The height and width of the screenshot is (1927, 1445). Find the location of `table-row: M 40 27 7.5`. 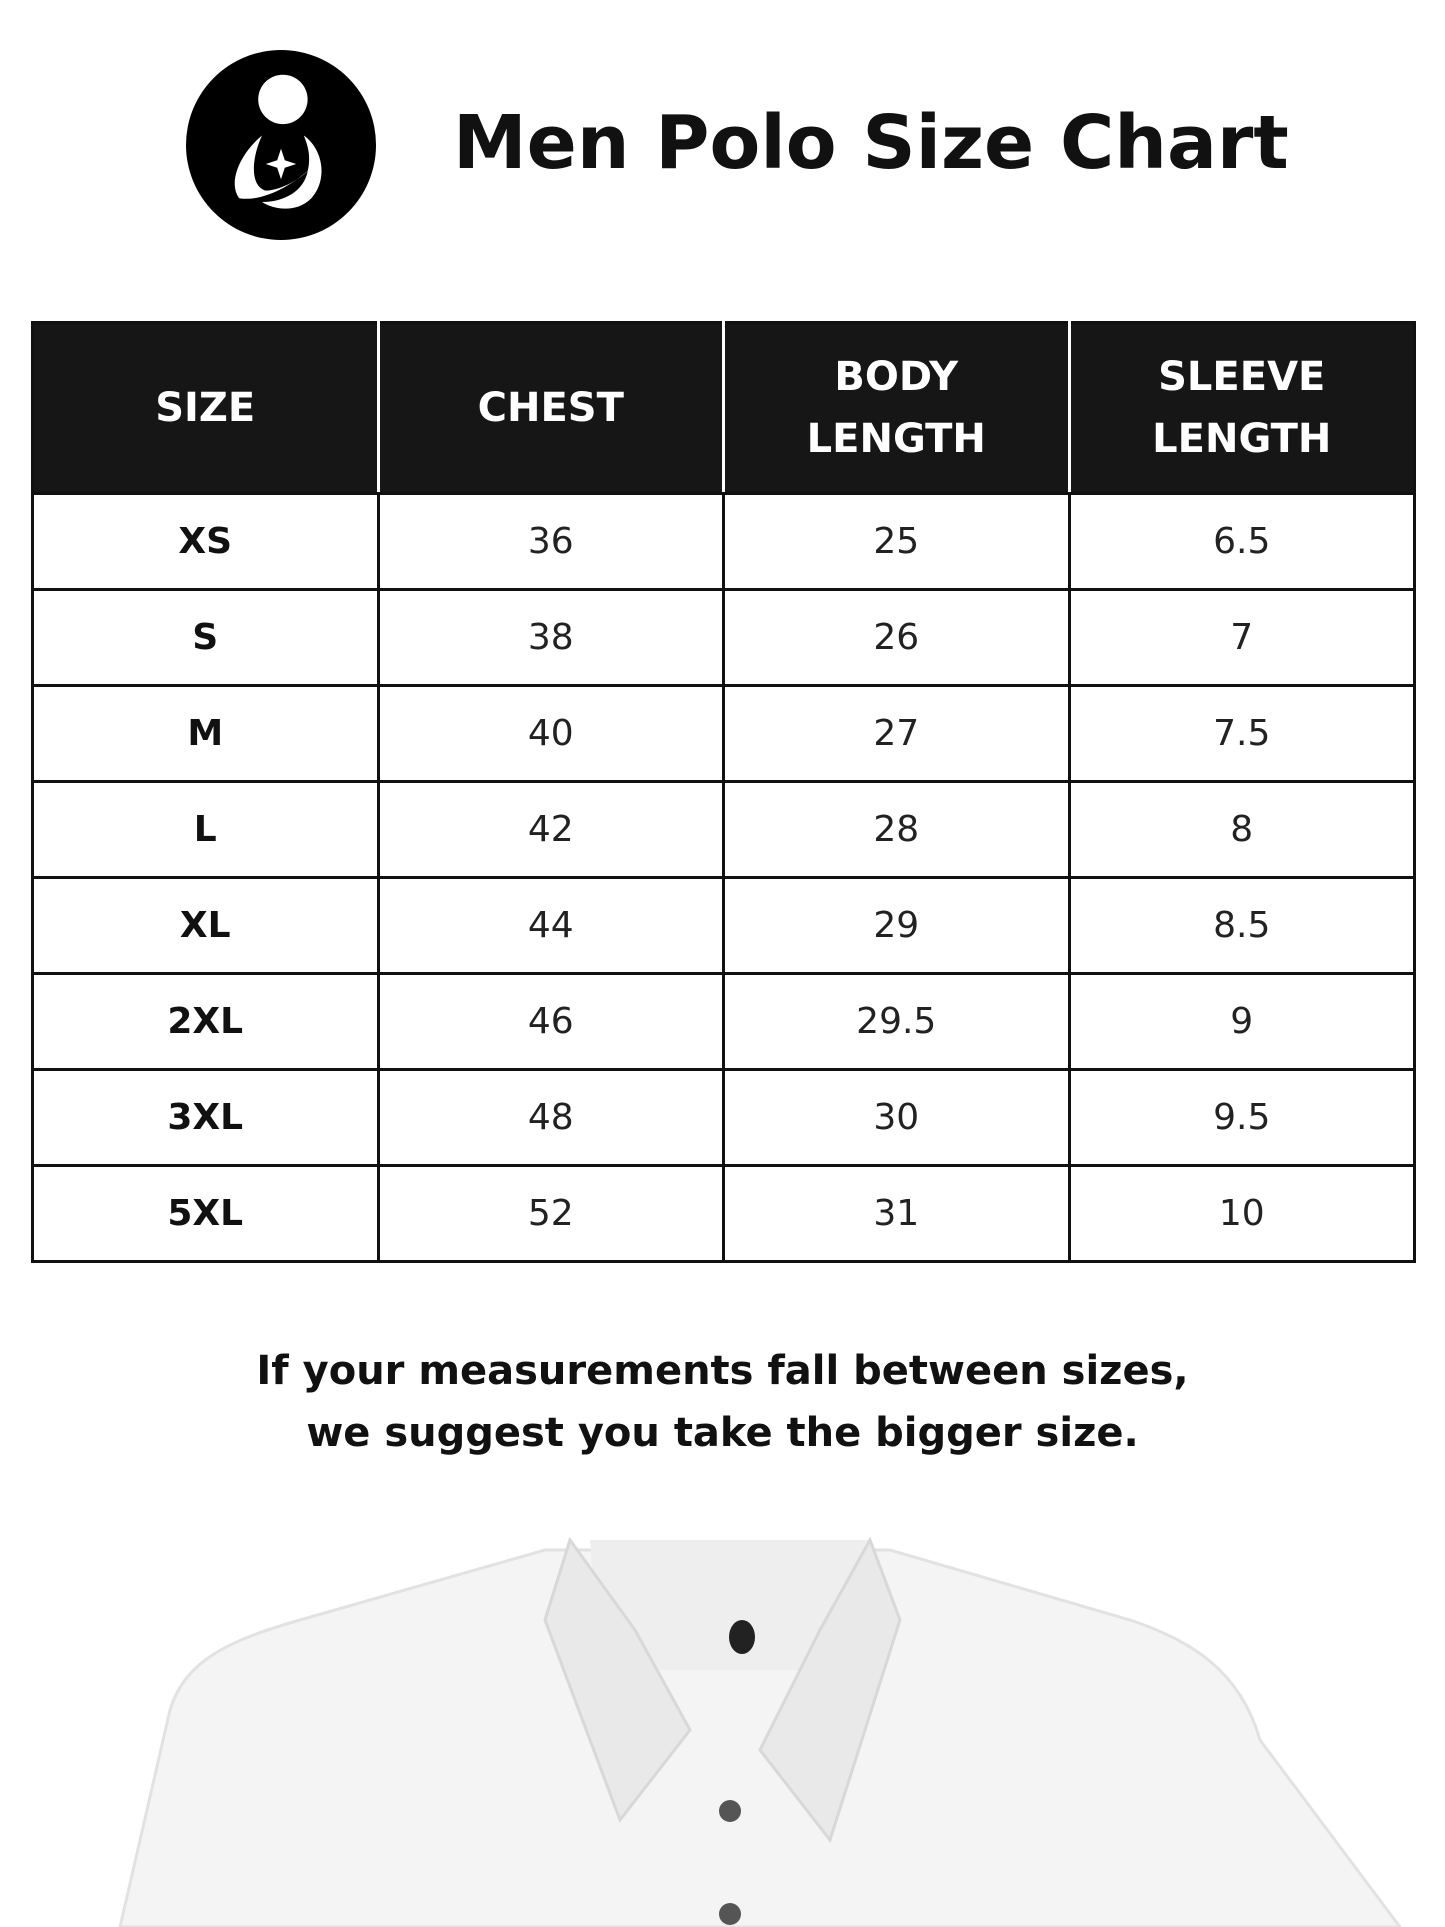

table-row: M 40 27 7.5 is located at coordinates (723, 733).